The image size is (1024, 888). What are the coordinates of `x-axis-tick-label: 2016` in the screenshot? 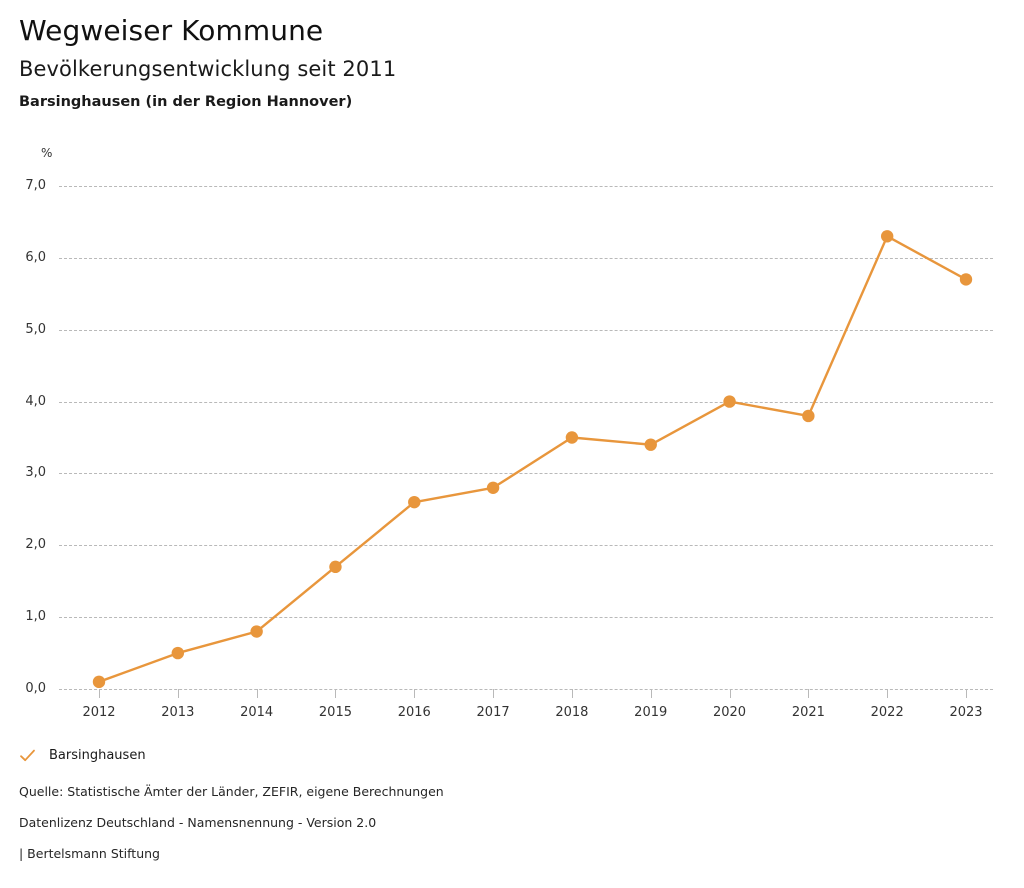 It's located at (414, 712).